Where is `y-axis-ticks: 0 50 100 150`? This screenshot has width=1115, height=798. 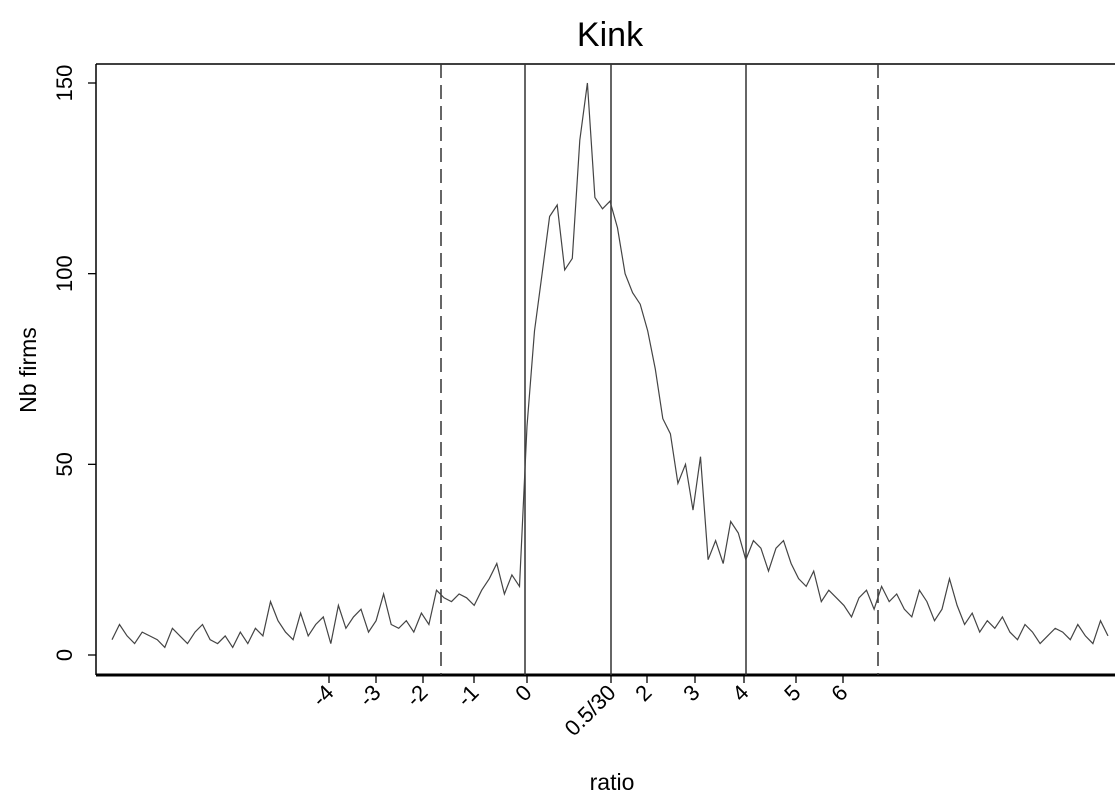 y-axis-ticks: 0 50 100 150 is located at coordinates (74, 363).